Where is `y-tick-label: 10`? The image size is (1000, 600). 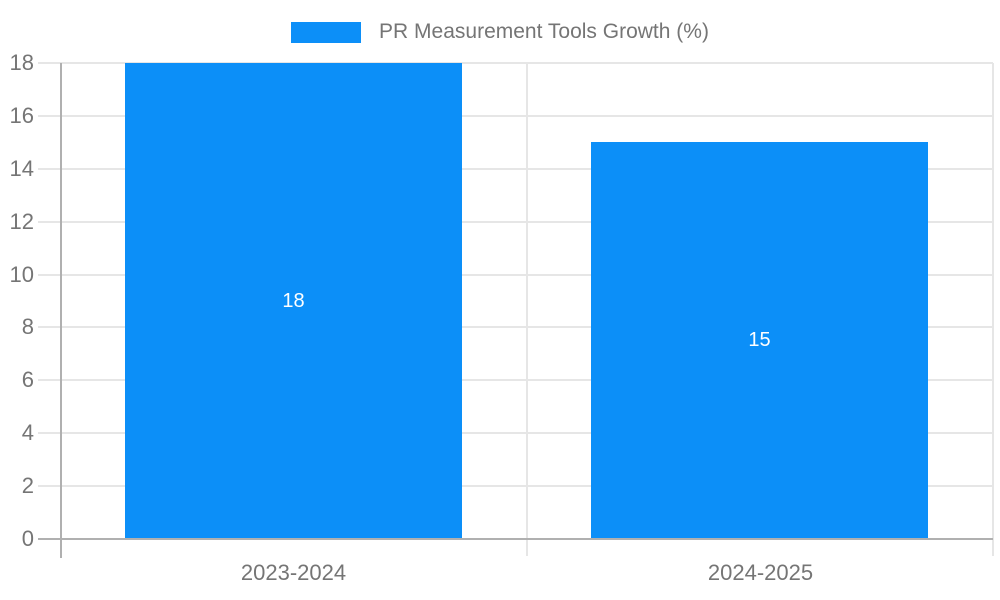
y-tick-label: 10 is located at coordinates (21, 274).